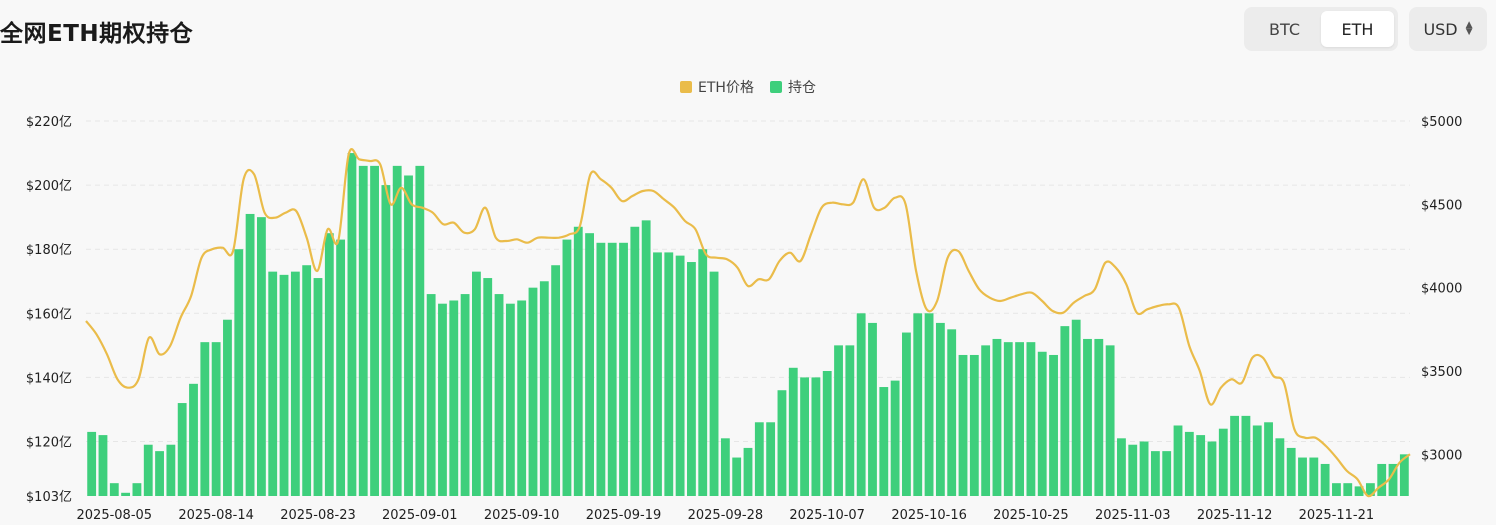 This screenshot has width=1496, height=525. What do you see at coordinates (1448, 29) in the screenshot?
I see `currency-select: USD ▲ ▼` at bounding box center [1448, 29].